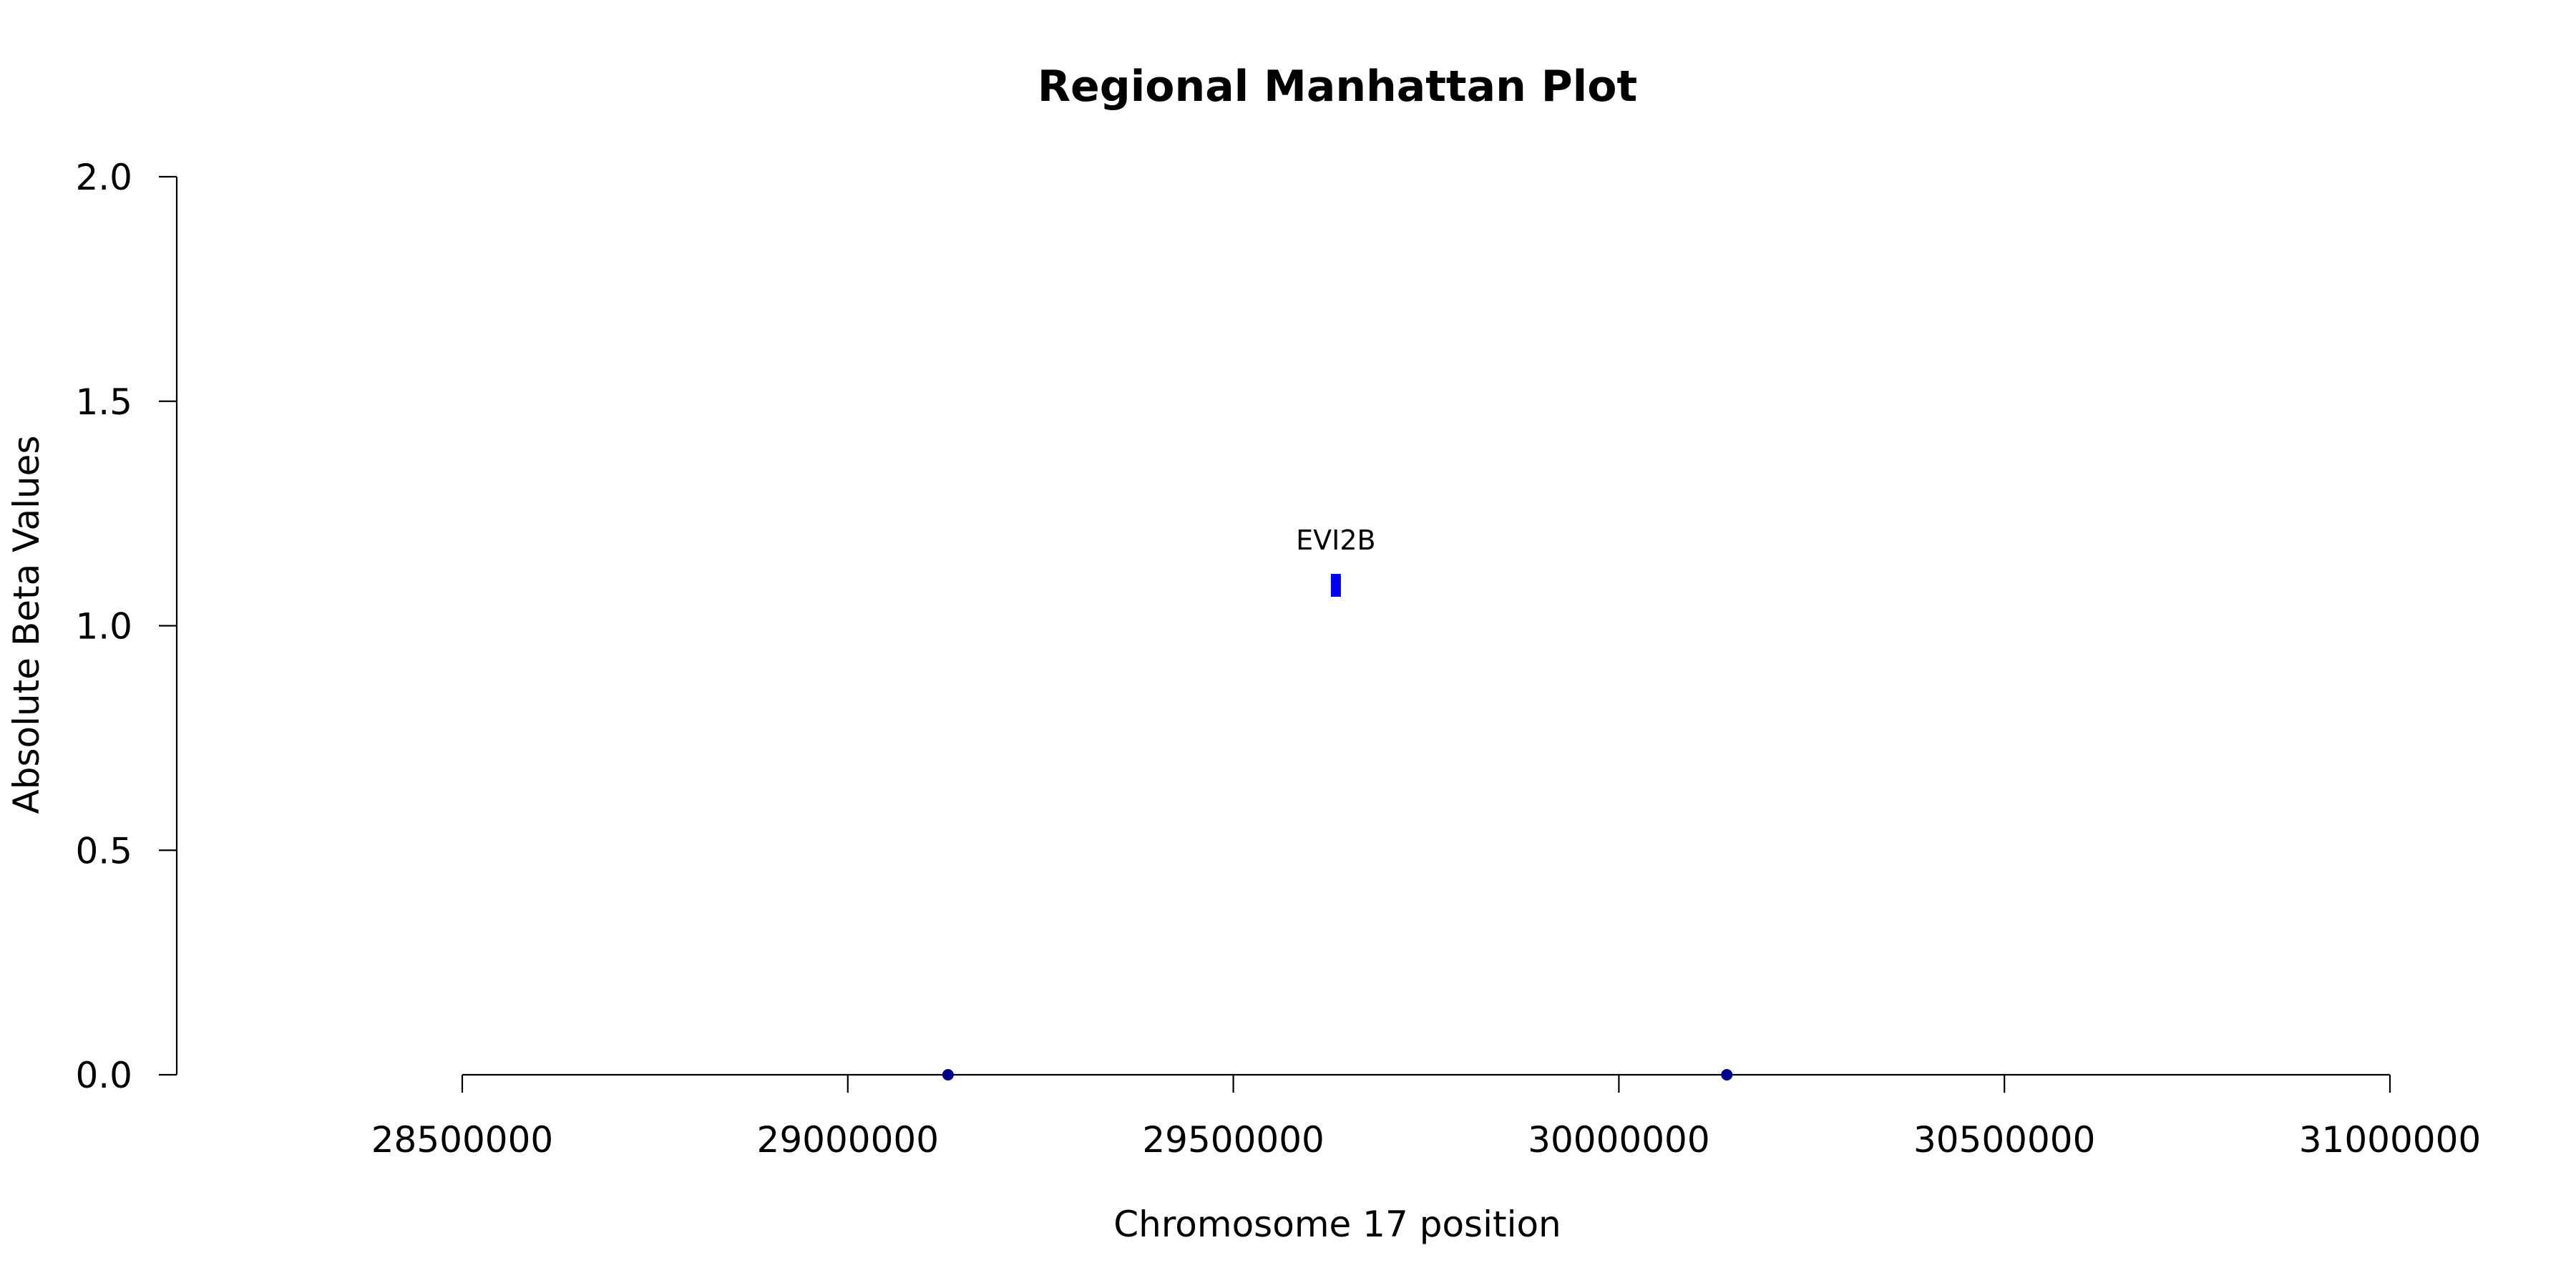 This screenshot has height=1288, width=2576. I want to click on y-axis: 0.0 0.5 1.0 1.5 2.0, so click(126, 626).